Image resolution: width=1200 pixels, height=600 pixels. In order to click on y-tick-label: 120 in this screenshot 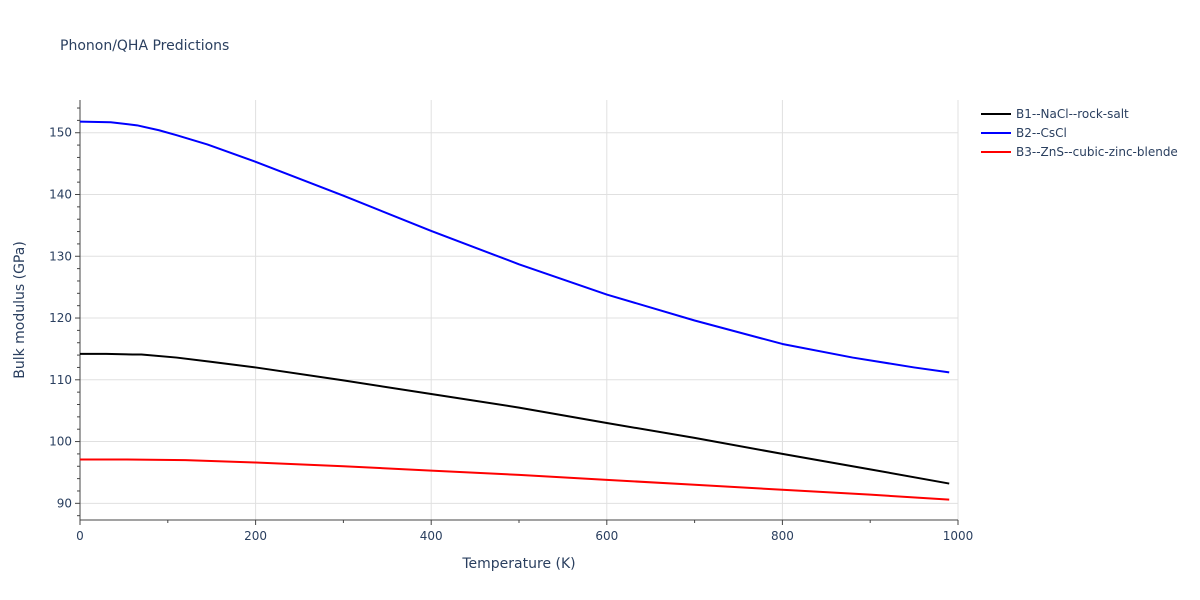, I will do `click(60, 318)`.